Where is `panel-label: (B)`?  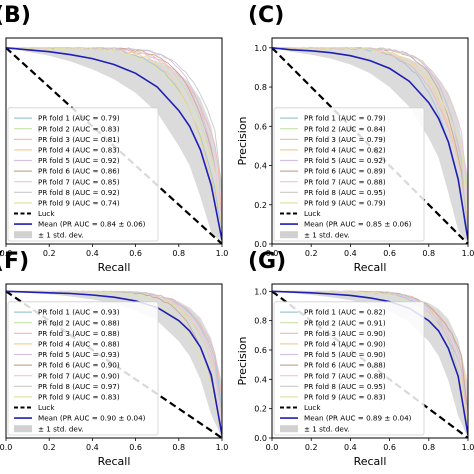
panel-label: (B) is located at coordinates (15, 15).